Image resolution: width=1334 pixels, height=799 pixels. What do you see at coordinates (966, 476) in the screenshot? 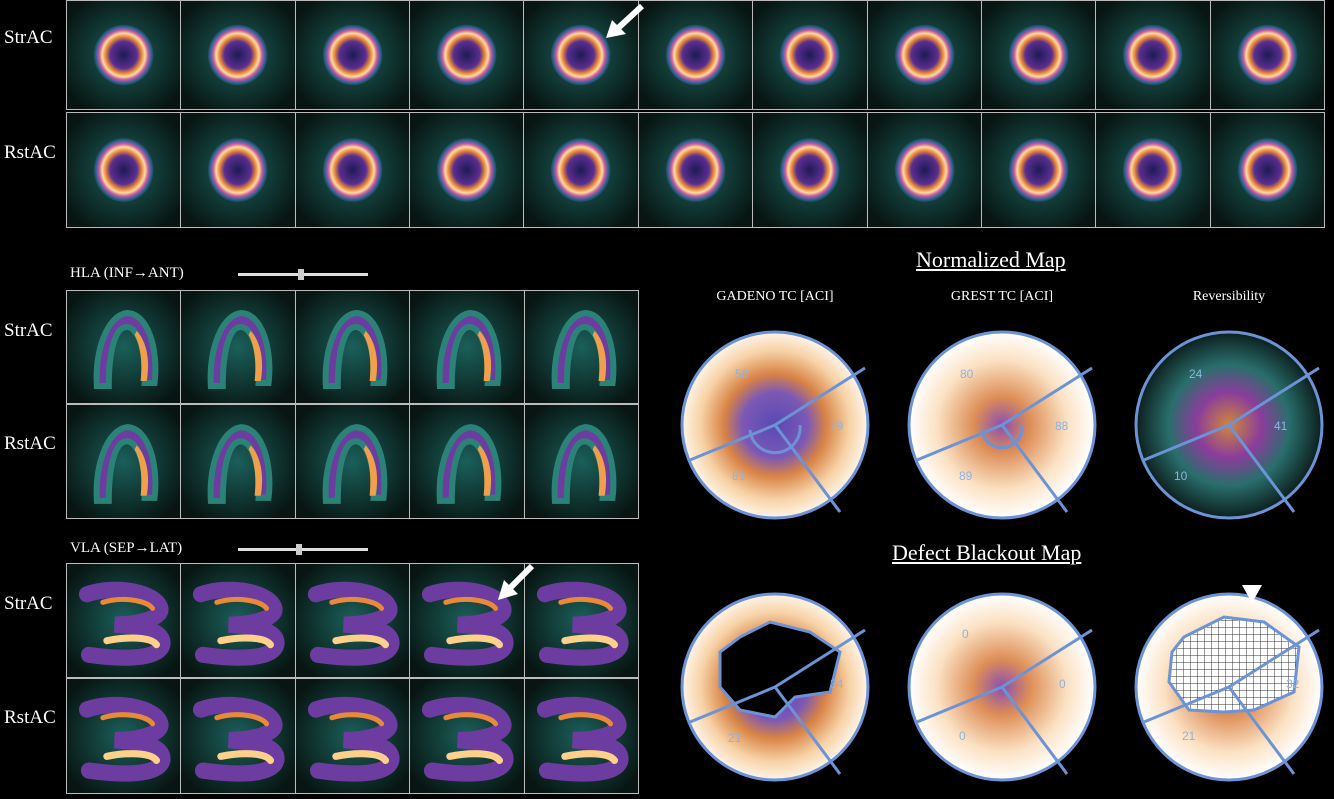
I see `segment-value-bottom: 89` at bounding box center [966, 476].